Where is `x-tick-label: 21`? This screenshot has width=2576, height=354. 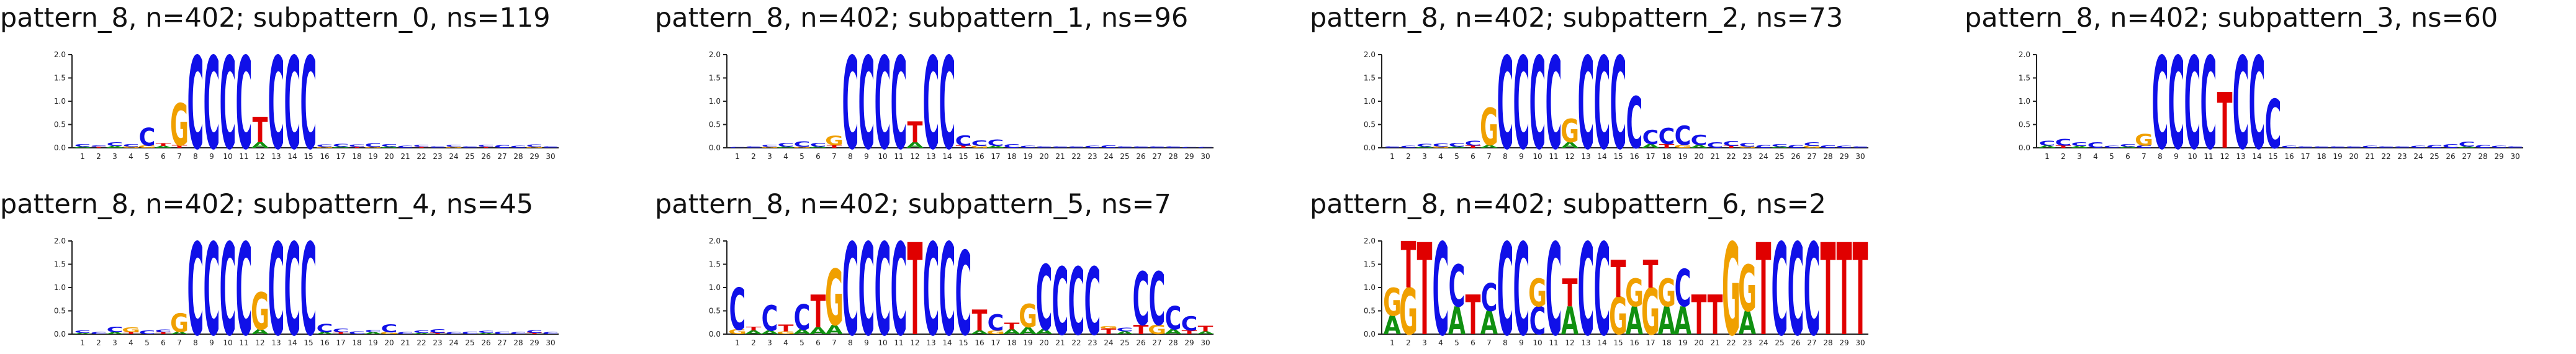 x-tick-label: 21 is located at coordinates (1060, 342).